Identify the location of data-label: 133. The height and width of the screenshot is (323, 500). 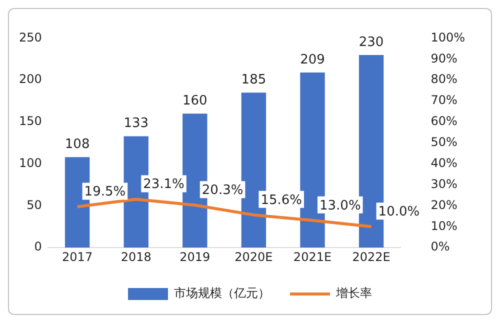
(136, 124).